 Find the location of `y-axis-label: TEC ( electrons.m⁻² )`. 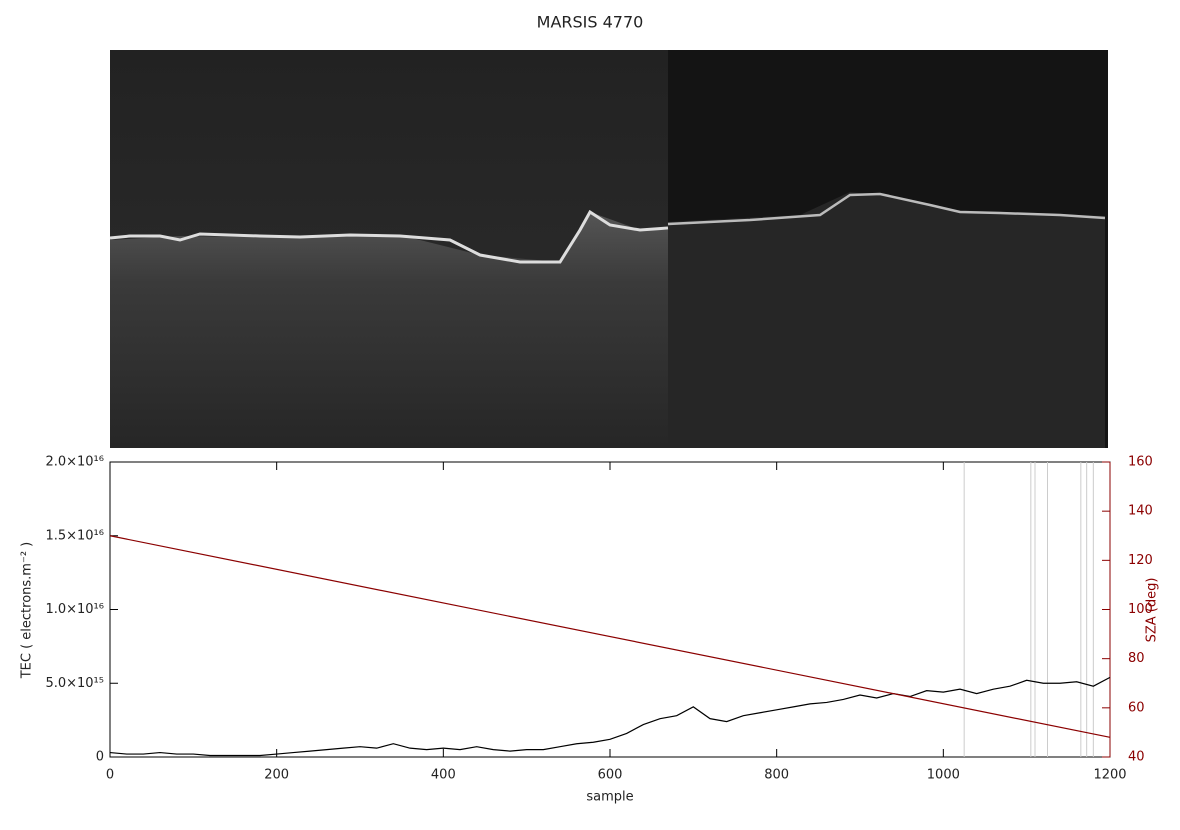

y-axis-label: TEC ( electrons.m⁻² ) is located at coordinates (27, 611).